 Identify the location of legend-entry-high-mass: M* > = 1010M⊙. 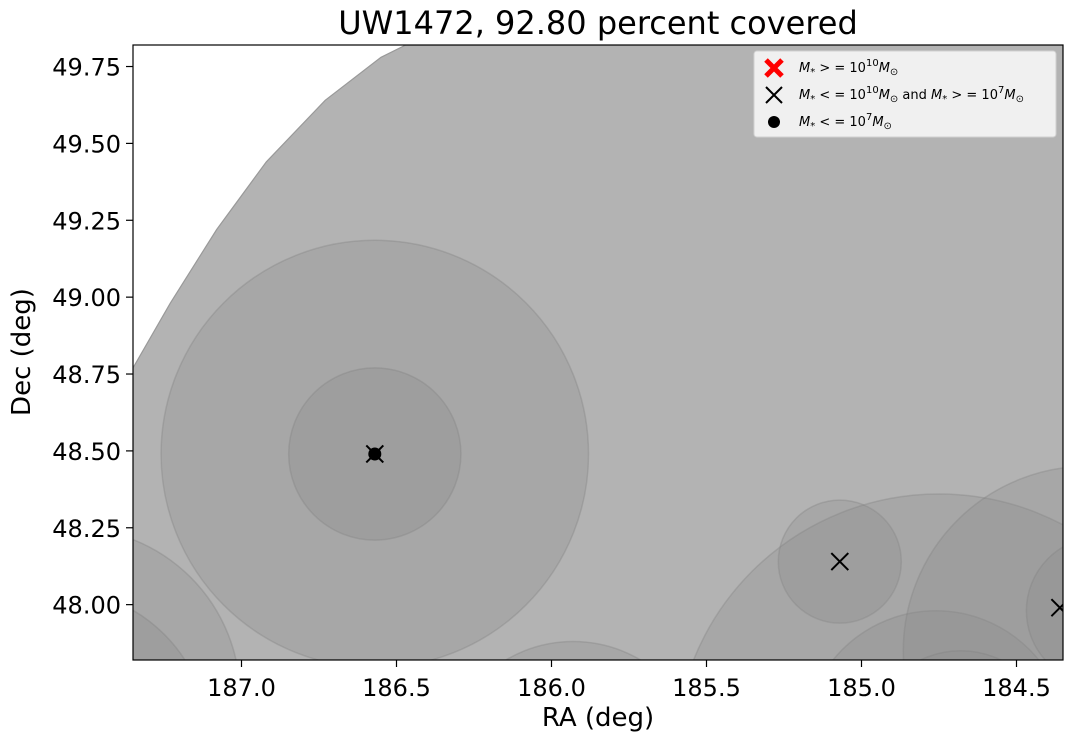
(831, 68).